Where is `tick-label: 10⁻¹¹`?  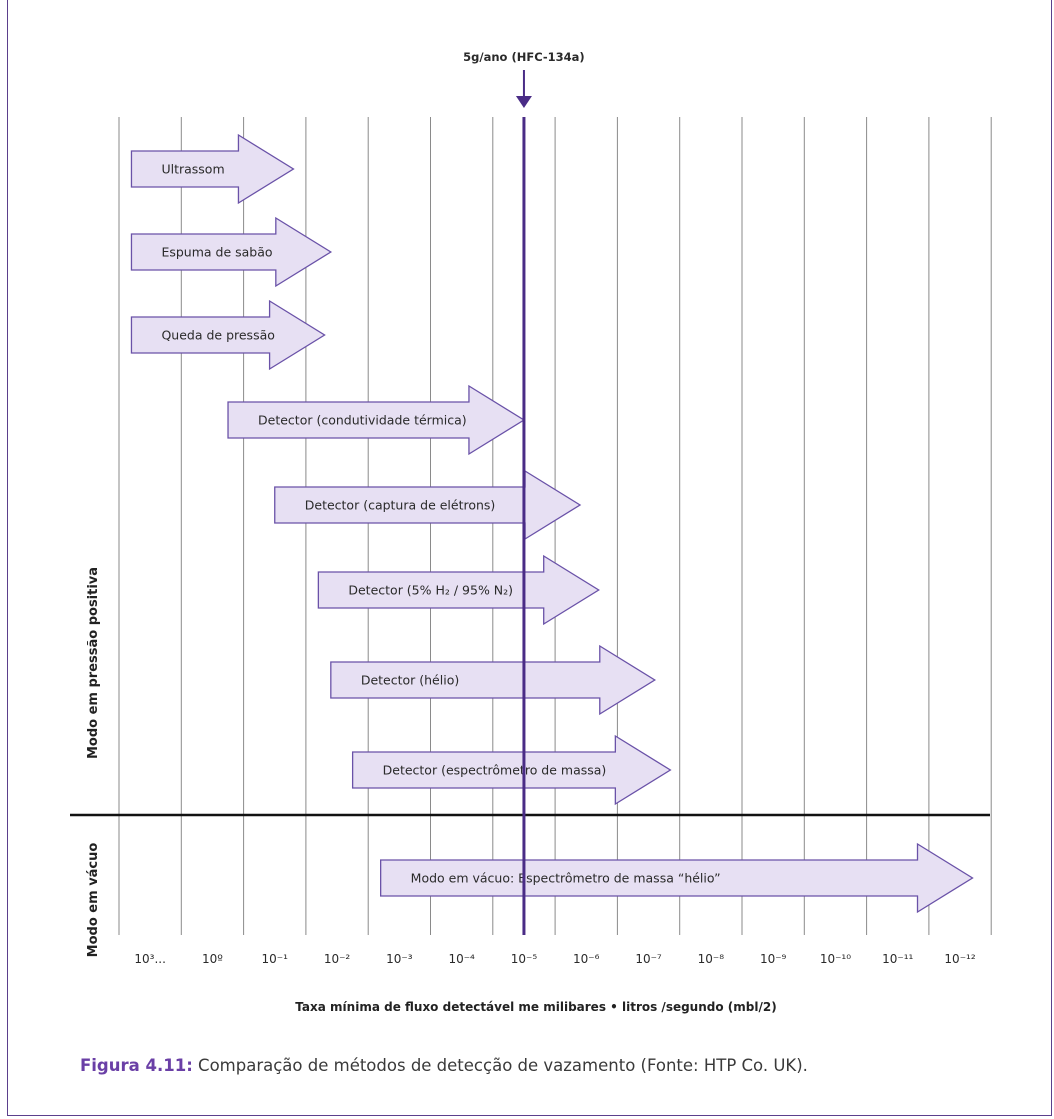 tick-label: 10⁻¹¹ is located at coordinates (897, 959).